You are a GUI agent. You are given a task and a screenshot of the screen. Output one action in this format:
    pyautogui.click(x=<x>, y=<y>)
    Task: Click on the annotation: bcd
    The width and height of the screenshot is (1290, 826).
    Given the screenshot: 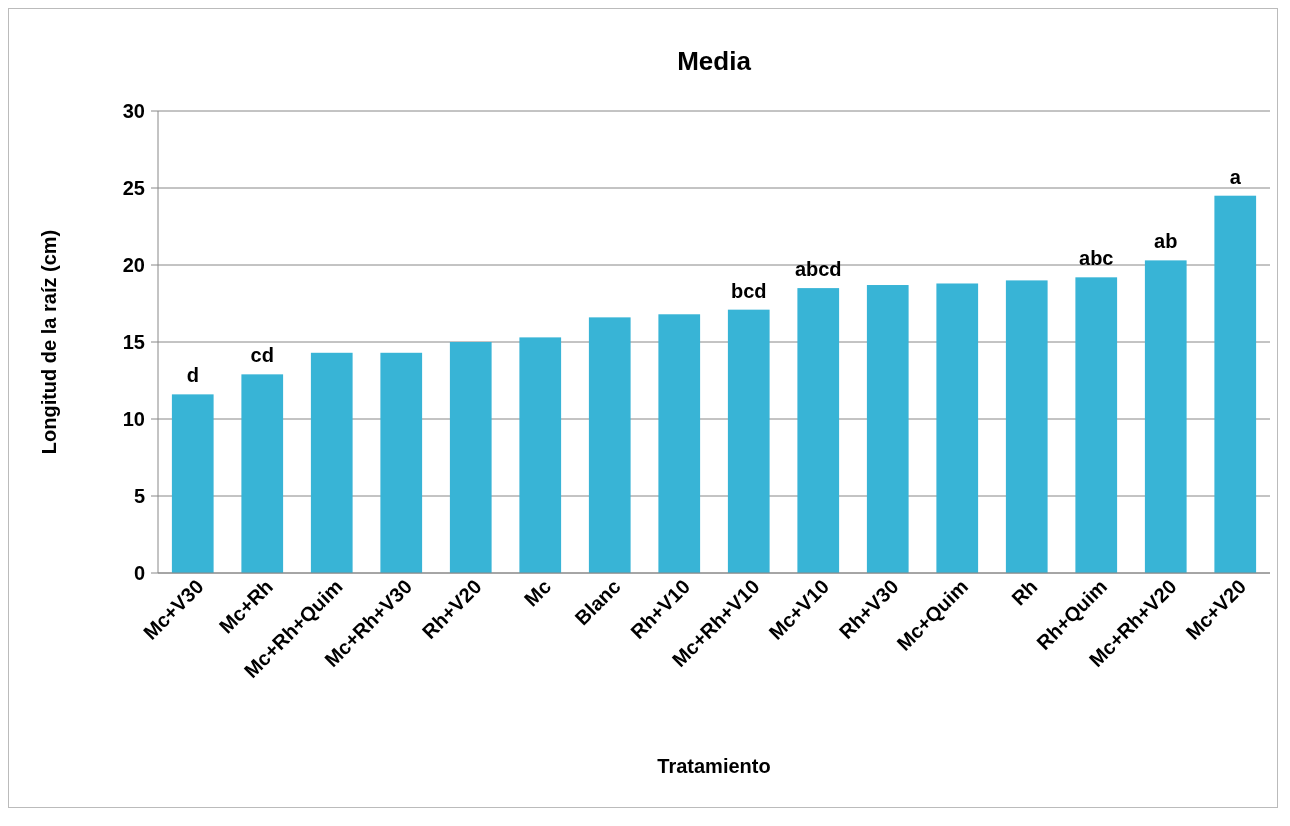 What is the action you would take?
    pyautogui.click(x=748, y=290)
    